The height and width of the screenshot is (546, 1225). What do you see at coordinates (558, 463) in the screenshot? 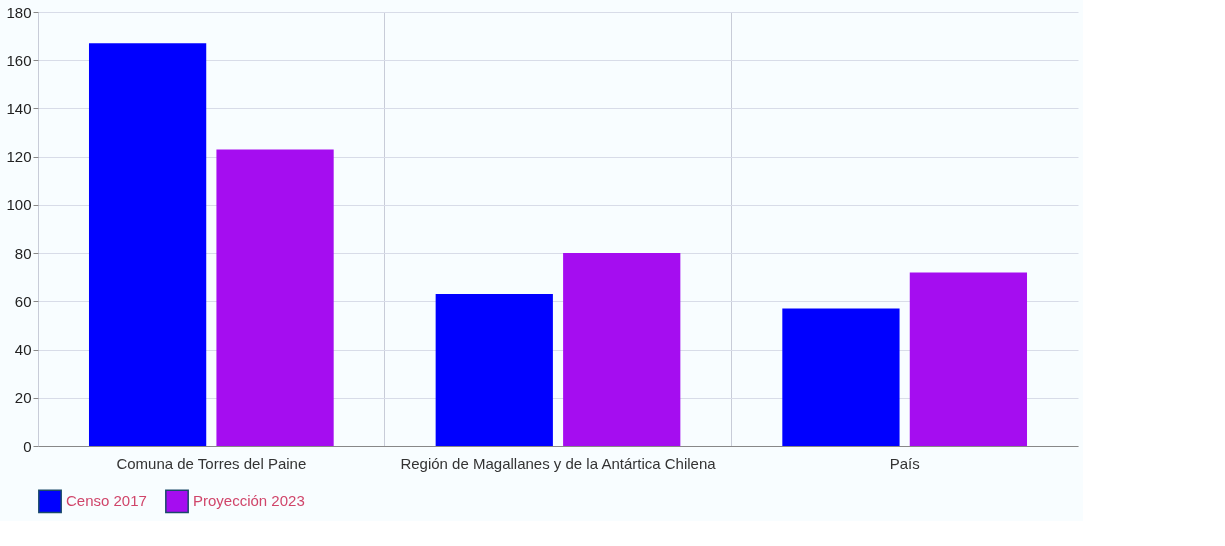
I see `x-tick-label: Región de Magallanes y de la Antártica Chilena` at bounding box center [558, 463].